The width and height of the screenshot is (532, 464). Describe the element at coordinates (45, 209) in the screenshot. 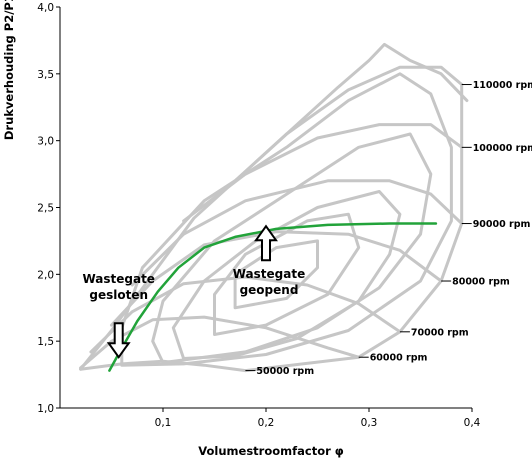

I see `y-tick-label: 2,5` at that location.